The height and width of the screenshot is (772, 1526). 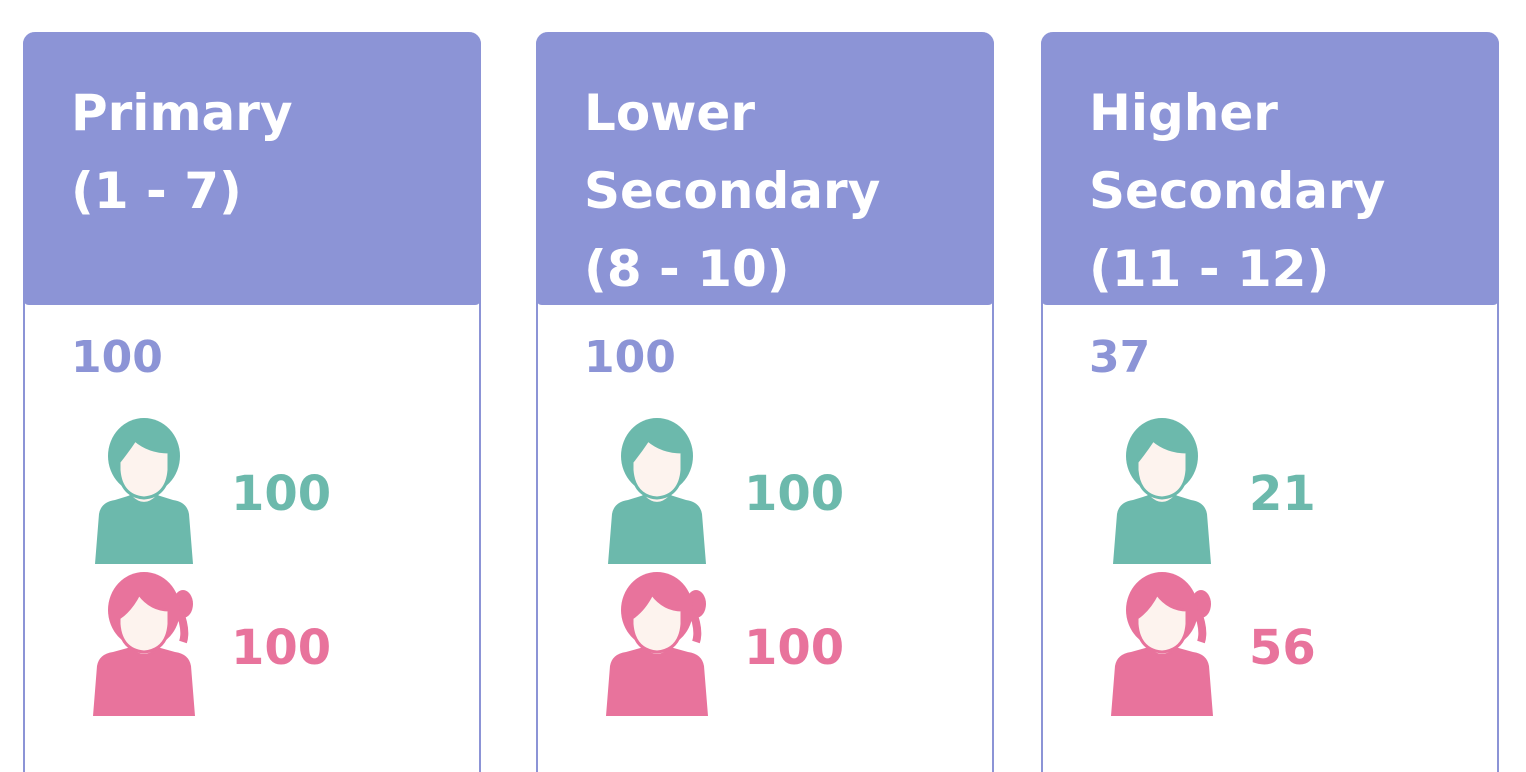 I want to click on male-value: 21, so click(x=1282, y=494).